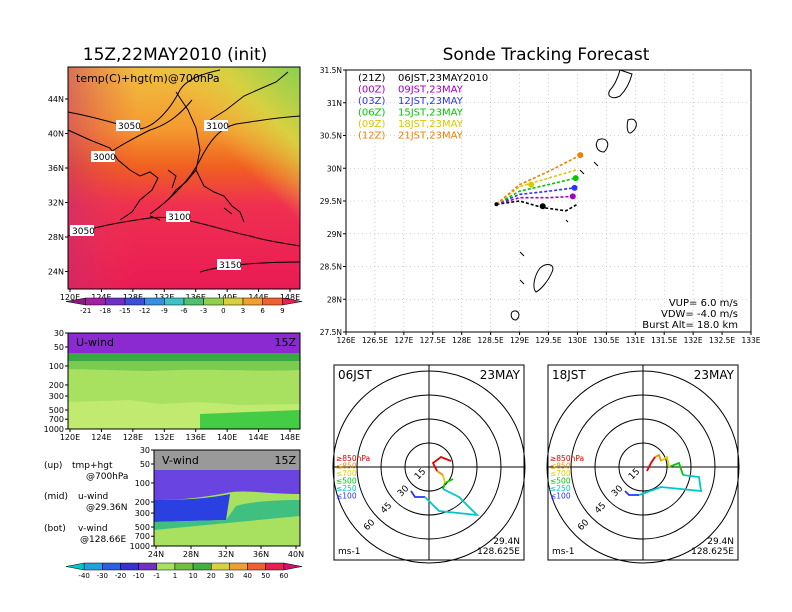 The height and width of the screenshot is (612, 792). Describe the element at coordinates (54, 429) in the screenshot. I see `p-tick-label: 1000` at that location.